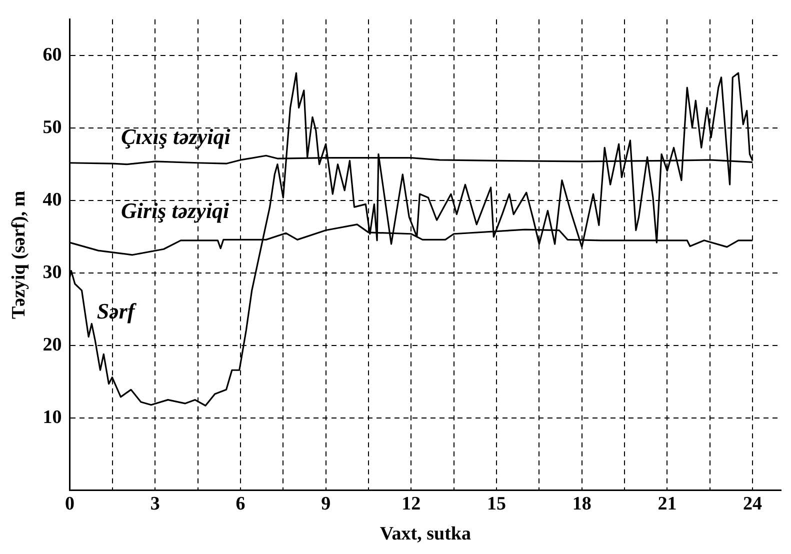  What do you see at coordinates (117, 311) in the screenshot?
I see `series-label: Sərf` at bounding box center [117, 311].